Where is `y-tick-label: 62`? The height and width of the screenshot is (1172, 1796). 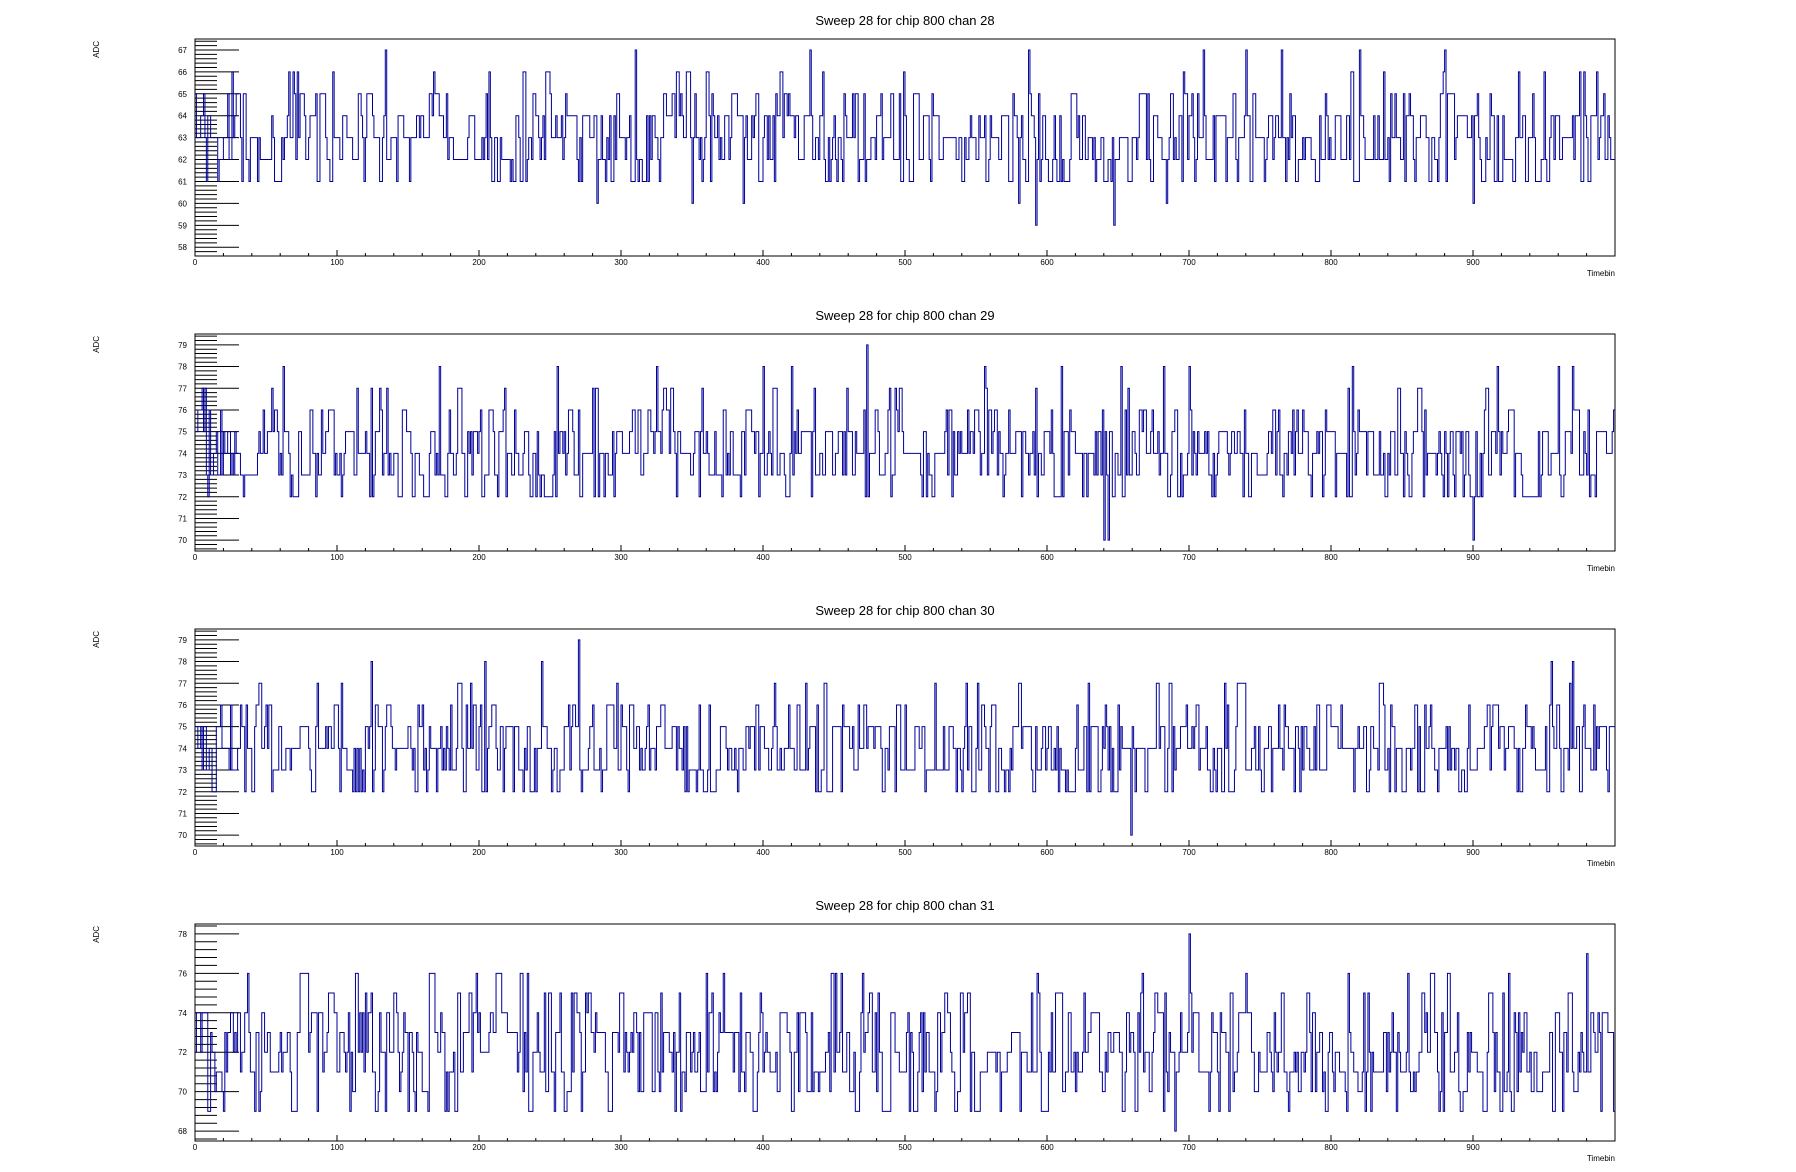
y-tick-label: 62 is located at coordinates (182, 160).